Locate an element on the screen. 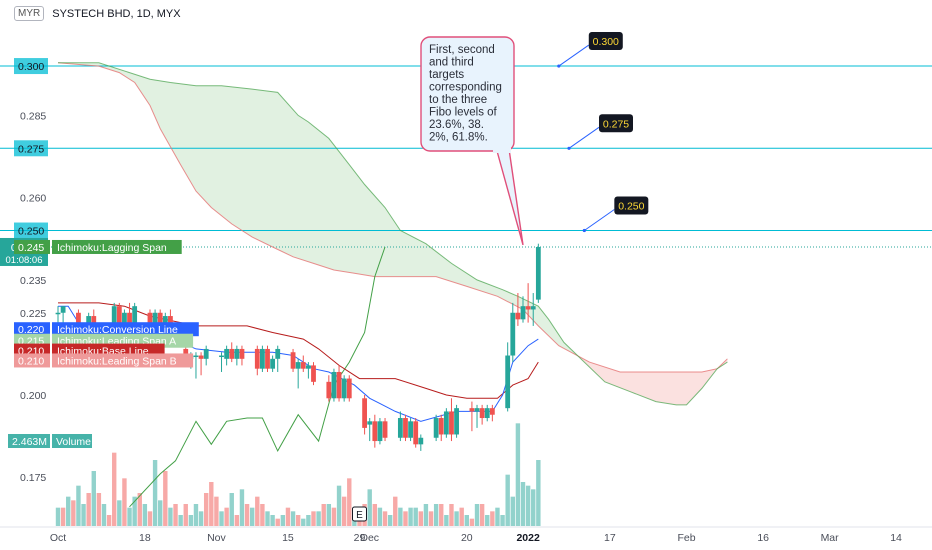 This screenshot has height=550, width=932. x-tick-label: 15 is located at coordinates (288, 538).